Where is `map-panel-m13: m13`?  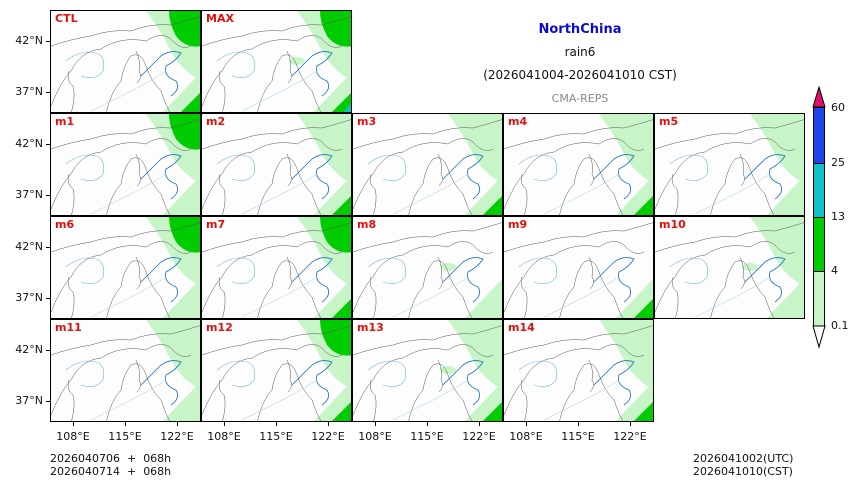
map-panel-m13: m13 is located at coordinates (427, 370).